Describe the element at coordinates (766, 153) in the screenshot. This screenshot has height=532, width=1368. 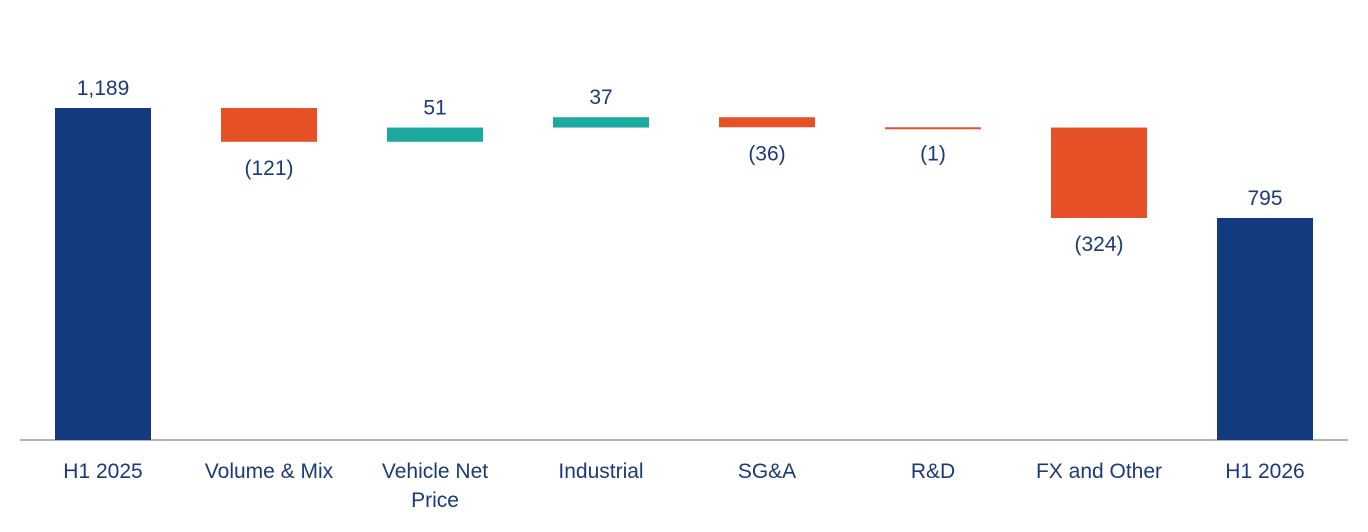
I see `data-label: (36)` at that location.